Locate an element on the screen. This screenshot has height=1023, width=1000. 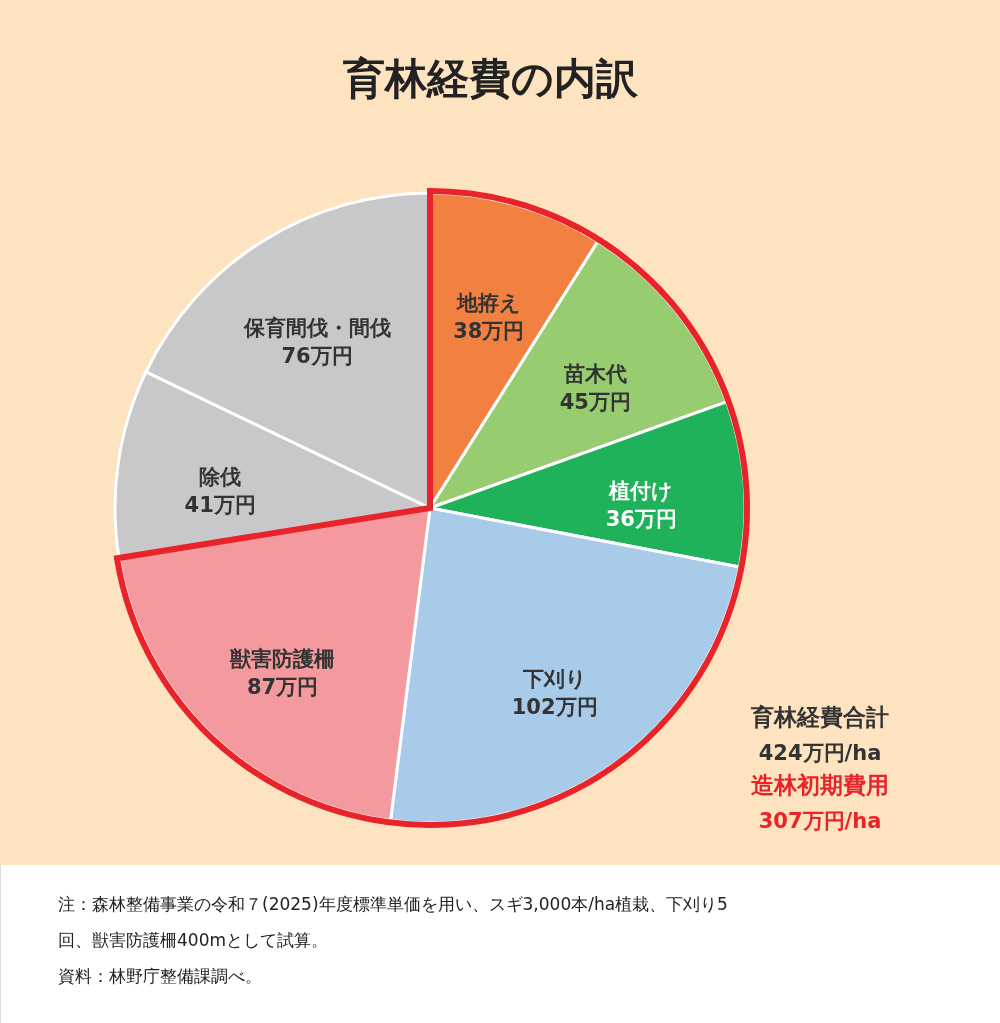
chart-title: 育林経費の内訳 is located at coordinates (490, 78).